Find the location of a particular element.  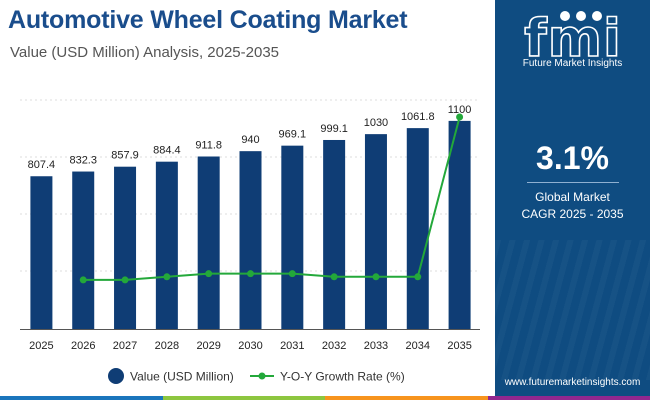

bar-2030 is located at coordinates (250, 240).